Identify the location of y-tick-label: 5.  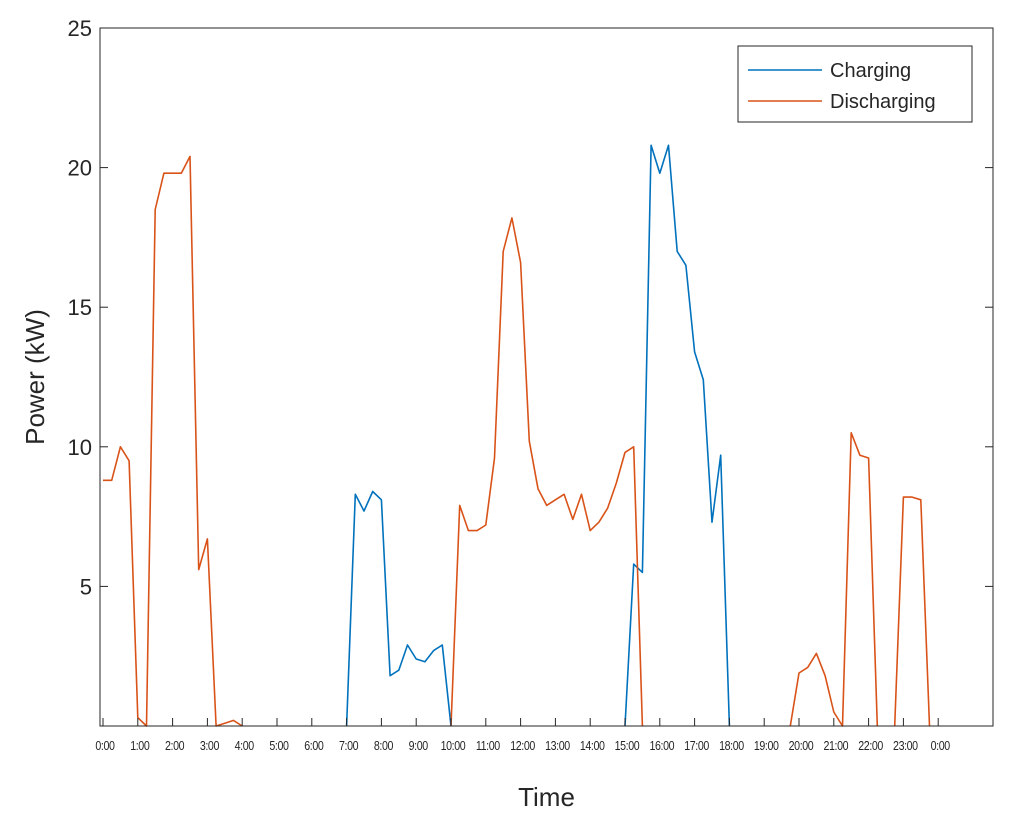
(86, 586).